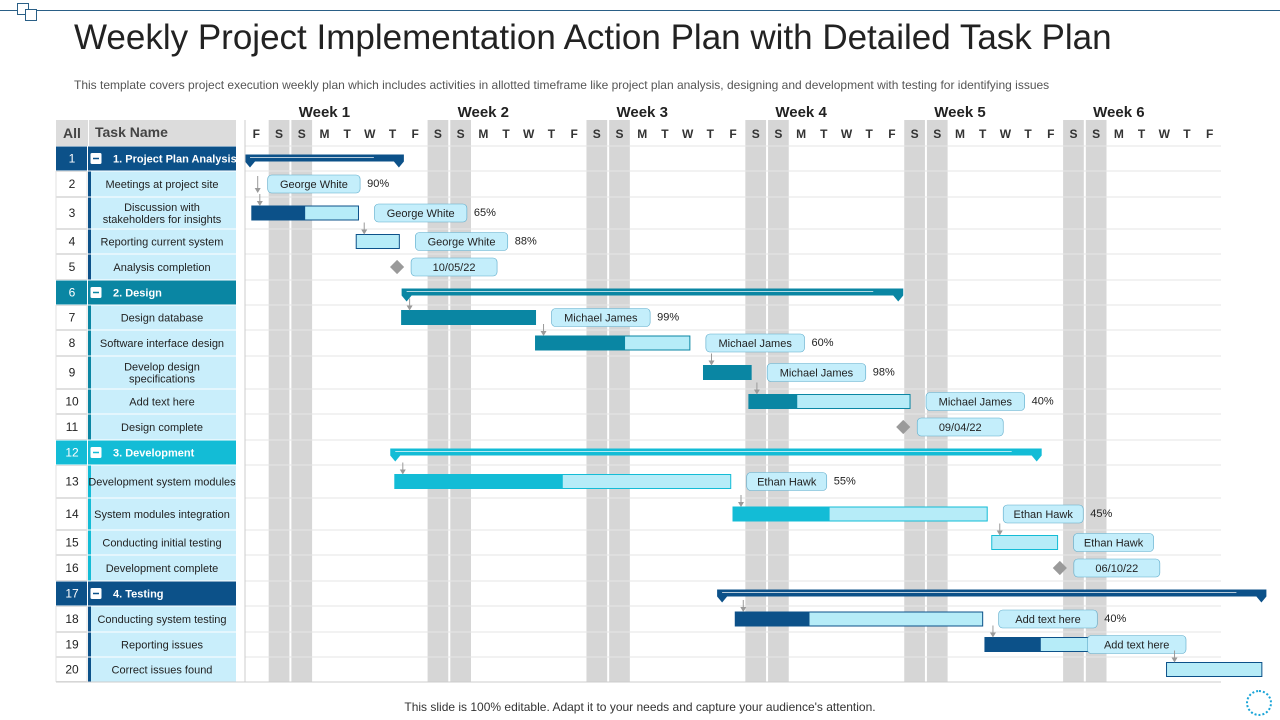 Image resolution: width=1280 pixels, height=720 pixels. What do you see at coordinates (161, 544) in the screenshot?
I see `task-name: Conducting initial testing` at bounding box center [161, 544].